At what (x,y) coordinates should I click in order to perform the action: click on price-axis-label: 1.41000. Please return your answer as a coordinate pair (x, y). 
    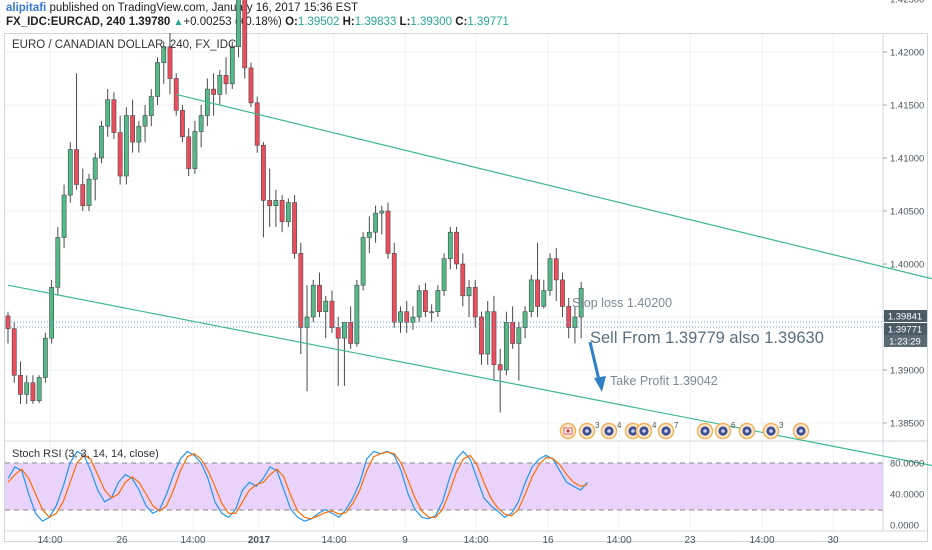
    Looking at the image, I should click on (907, 159).